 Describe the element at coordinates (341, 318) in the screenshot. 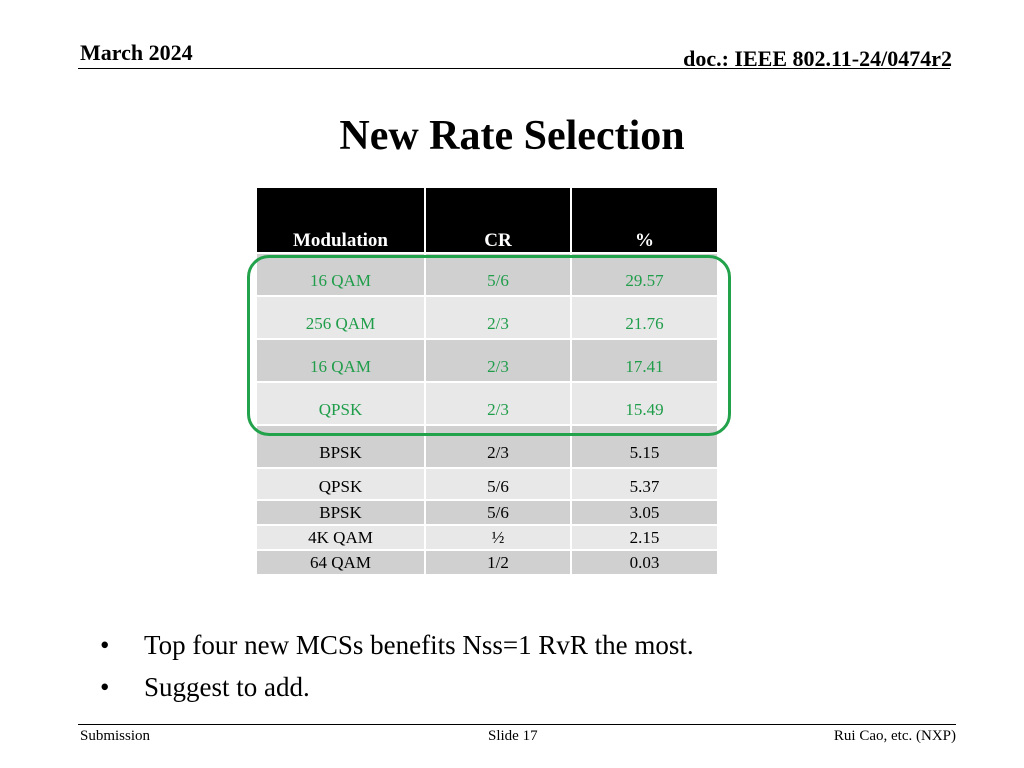

I see `cell-modulation: 256 QAM` at that location.